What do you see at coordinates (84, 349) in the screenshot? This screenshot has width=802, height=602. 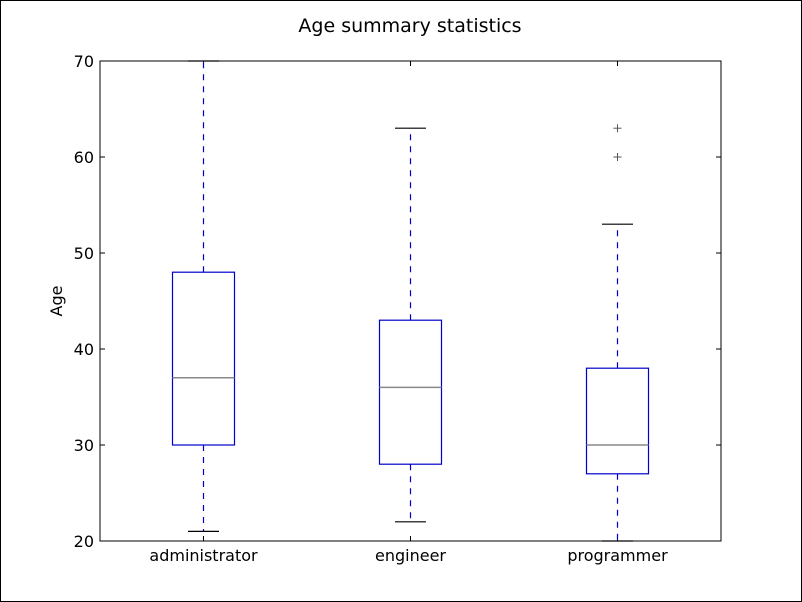 I see `y-tick-label: 40` at bounding box center [84, 349].